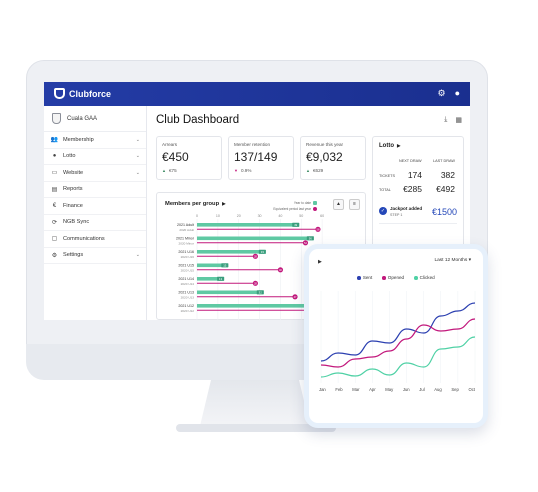  Describe the element at coordinates (188, 271) in the screenshot. I see `category-sublabel: 2020 U15` at that location.